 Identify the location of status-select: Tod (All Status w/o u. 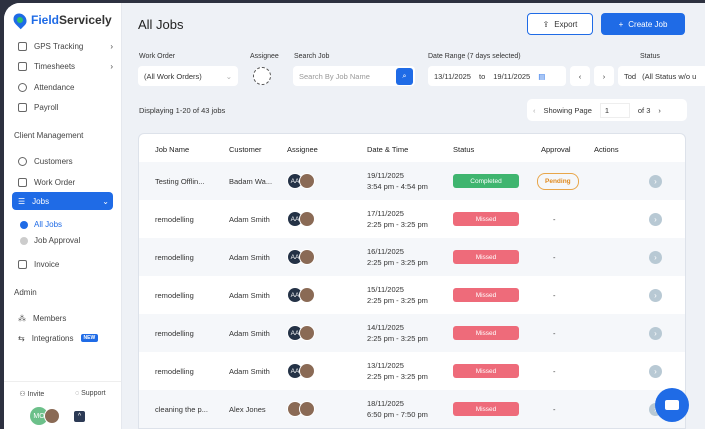
(661, 76).